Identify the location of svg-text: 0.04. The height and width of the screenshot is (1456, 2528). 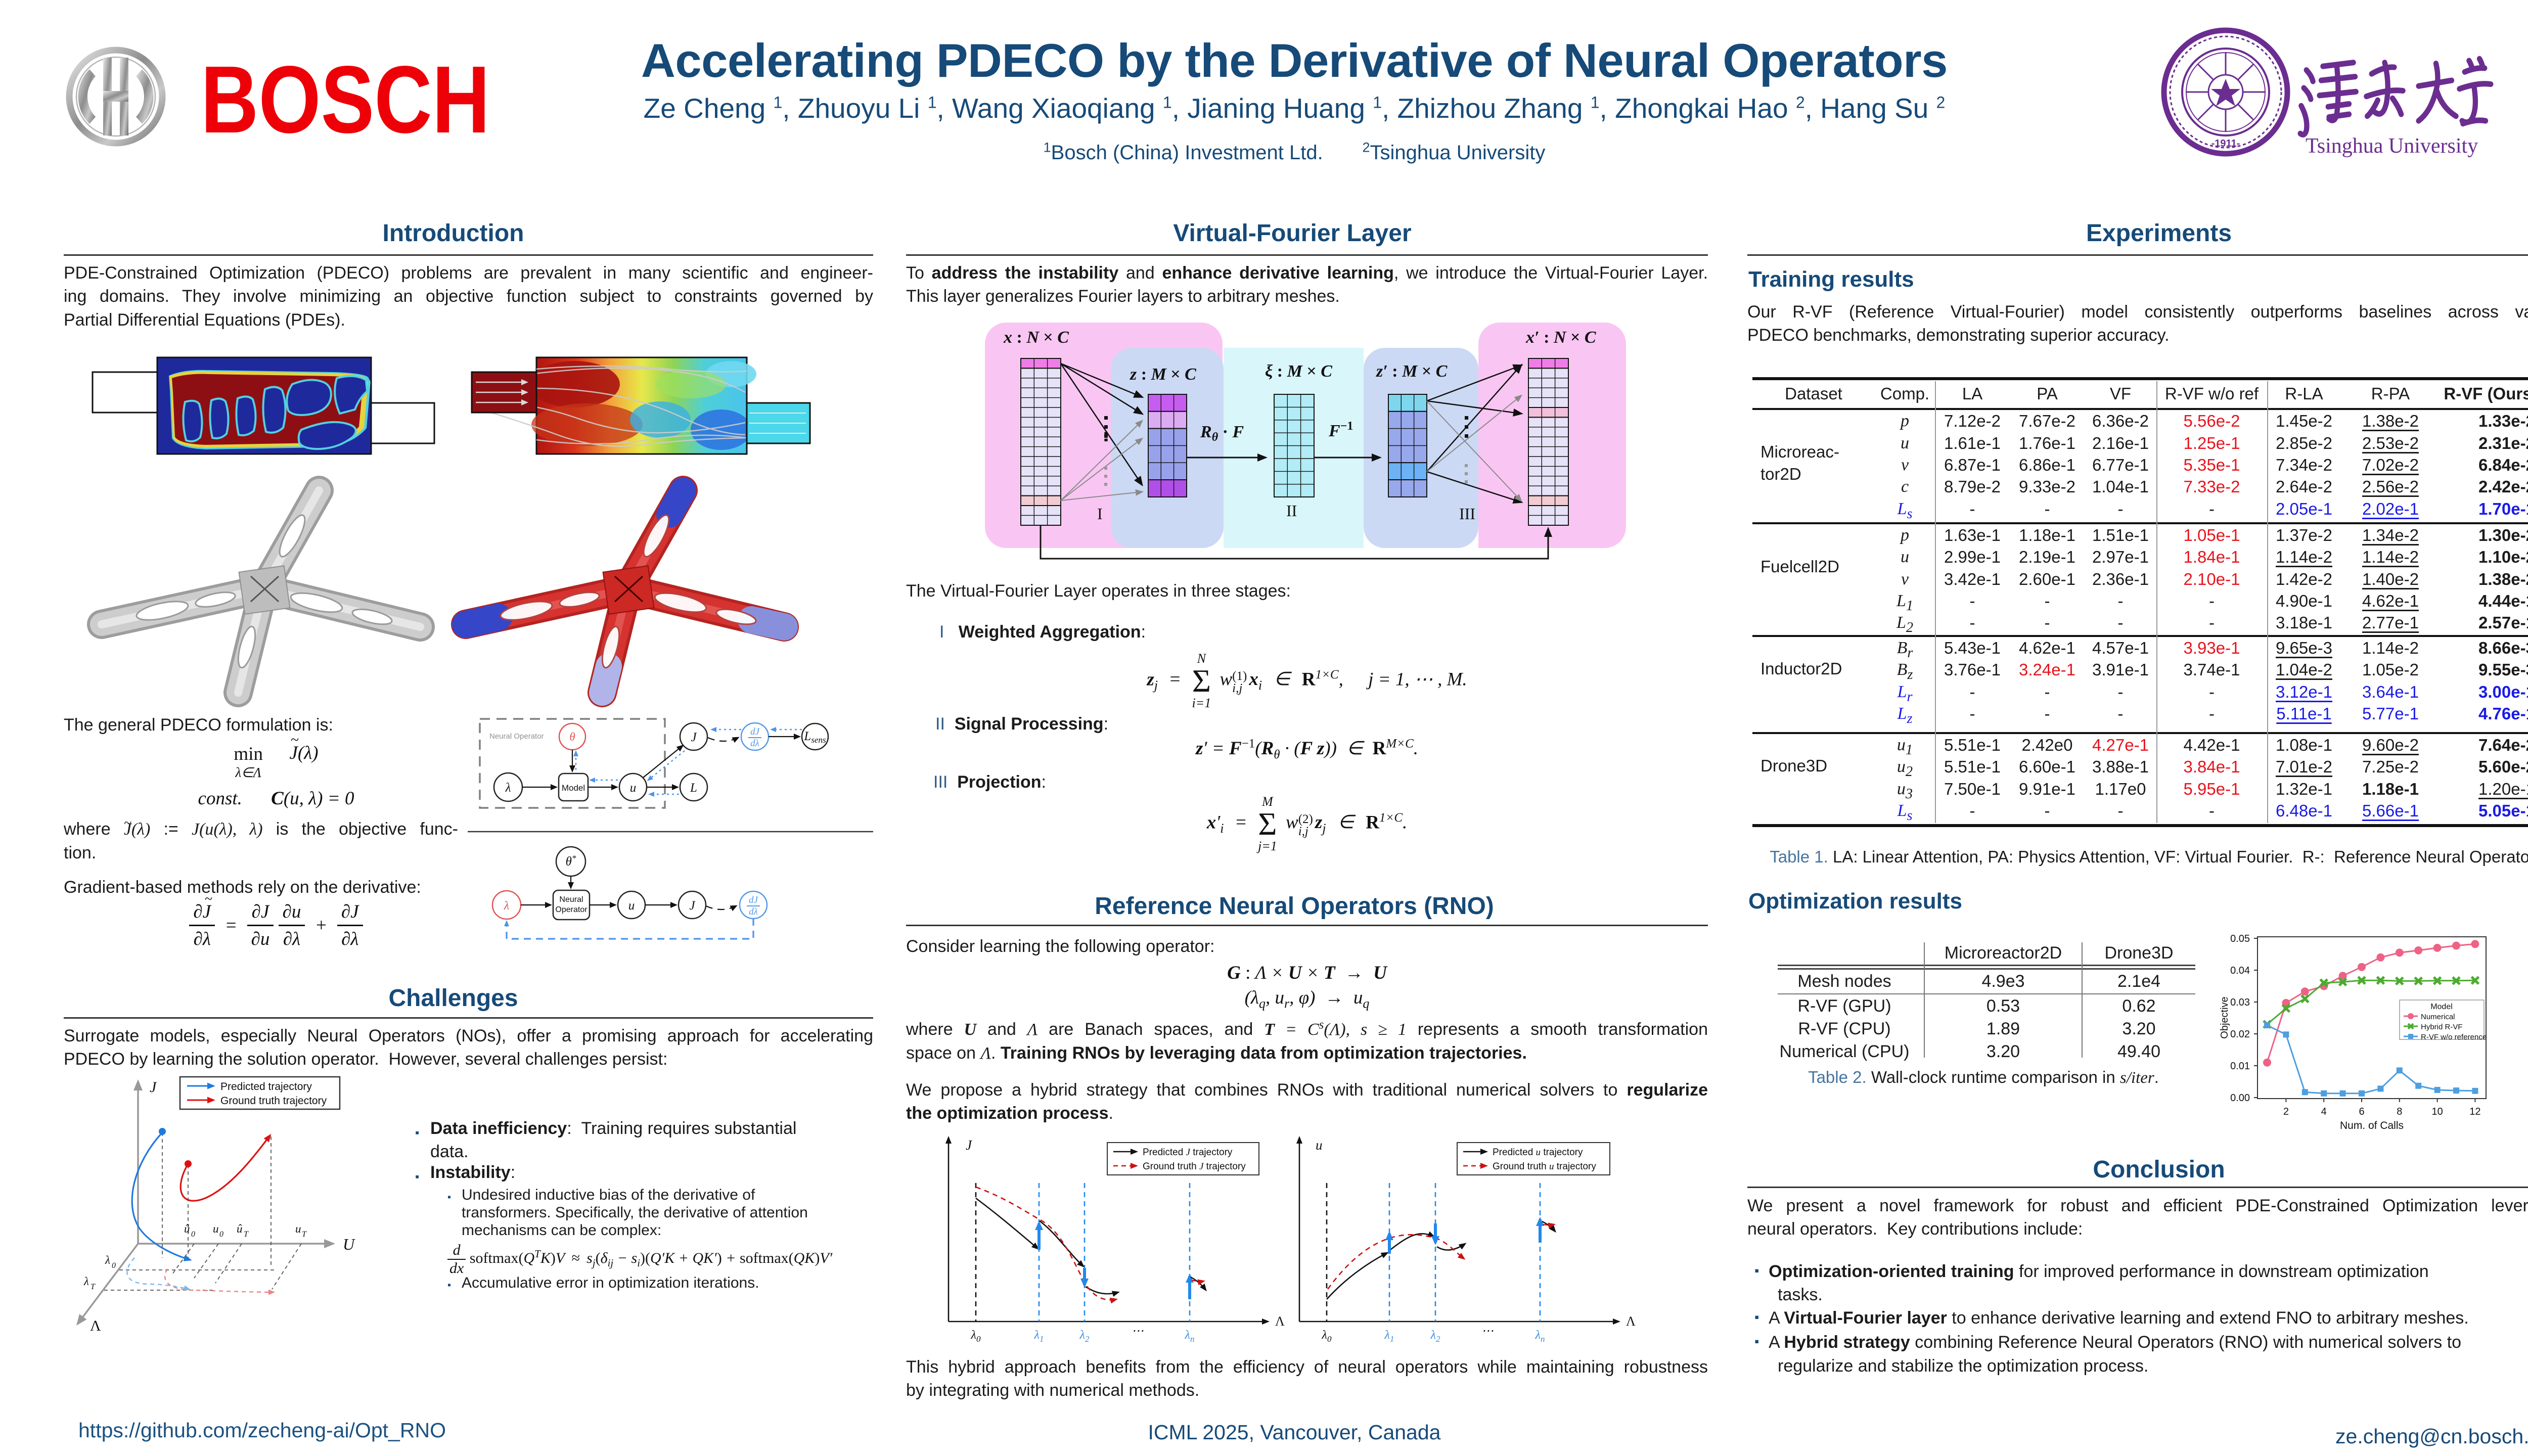
(2240, 970).